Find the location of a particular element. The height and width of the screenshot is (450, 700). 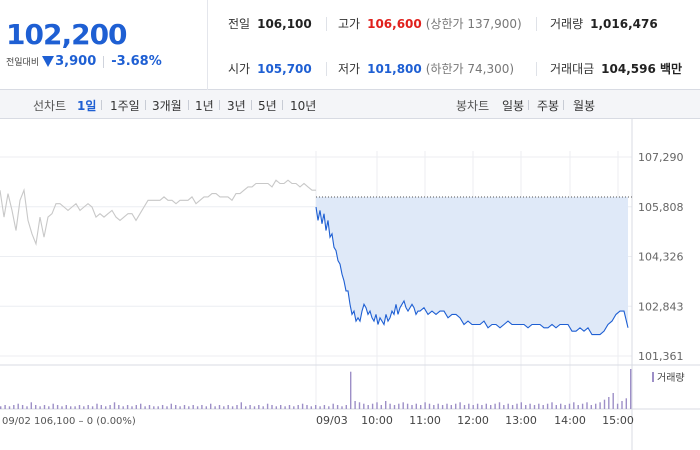

legend-label: 거래량 is located at coordinates (671, 378).